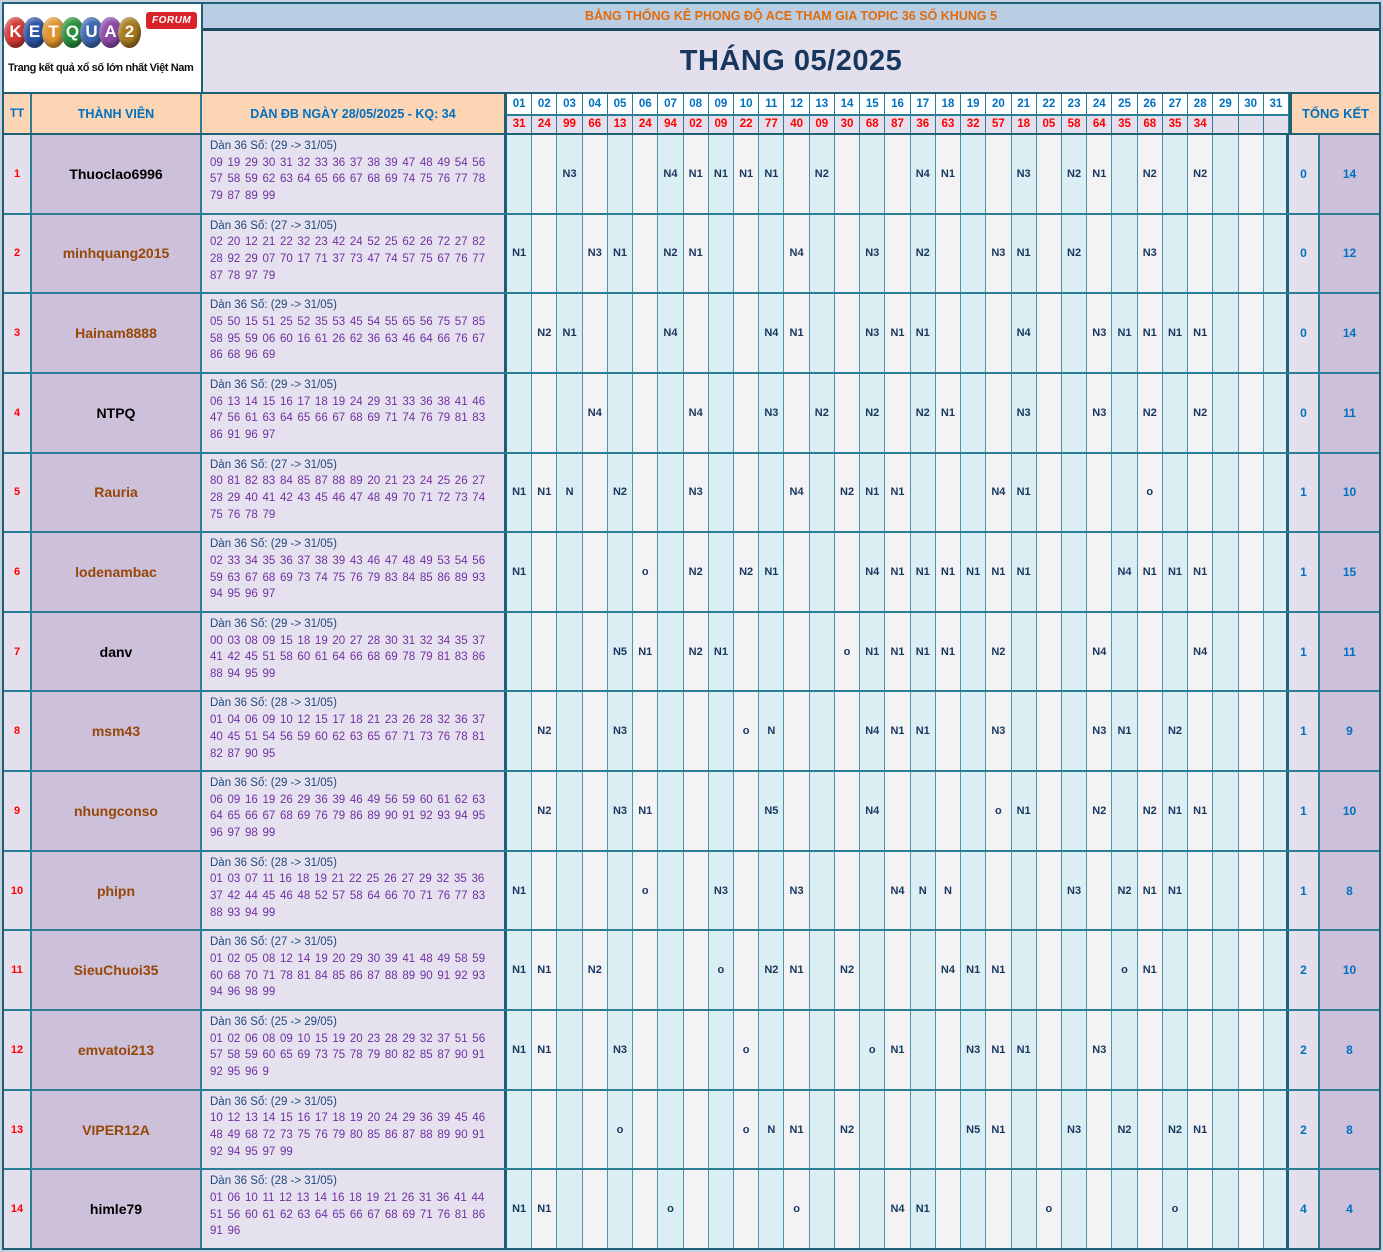 The image size is (1383, 1252). I want to click on mark-cell-day-08: N2, so click(696, 572).